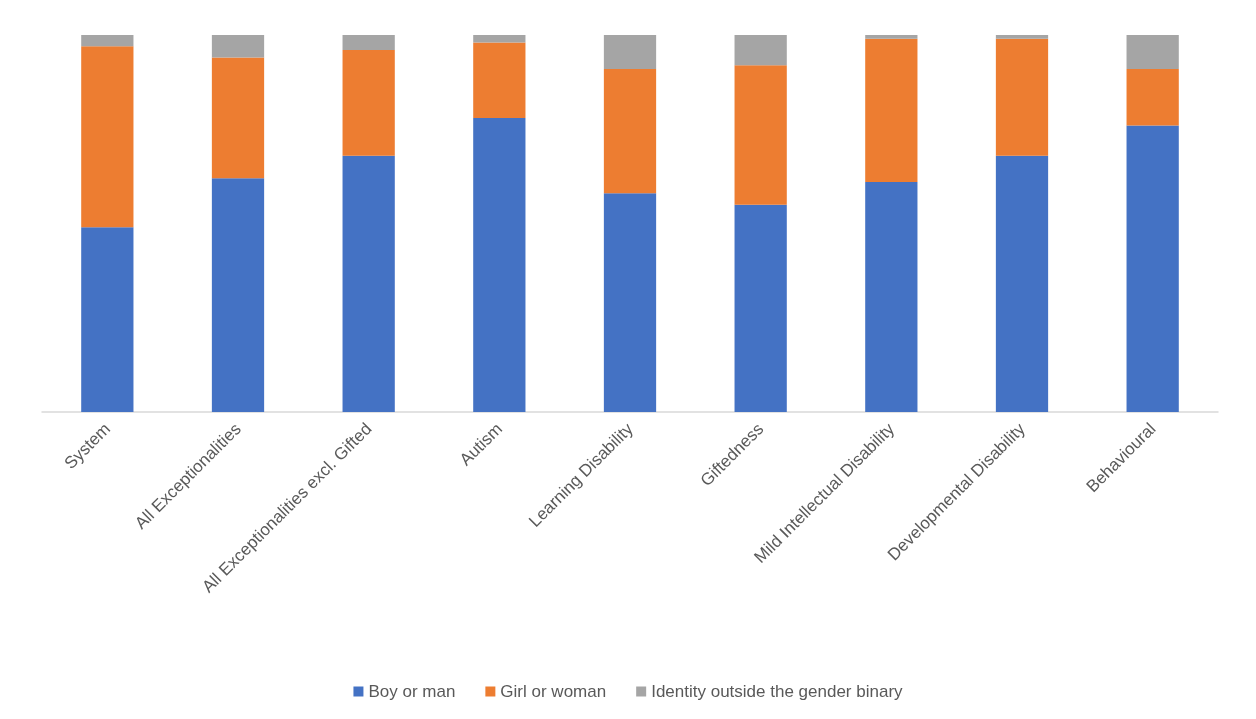 This screenshot has width=1256, height=719. Describe the element at coordinates (553, 691) in the screenshot. I see `legend-label: Girl or woman` at that location.